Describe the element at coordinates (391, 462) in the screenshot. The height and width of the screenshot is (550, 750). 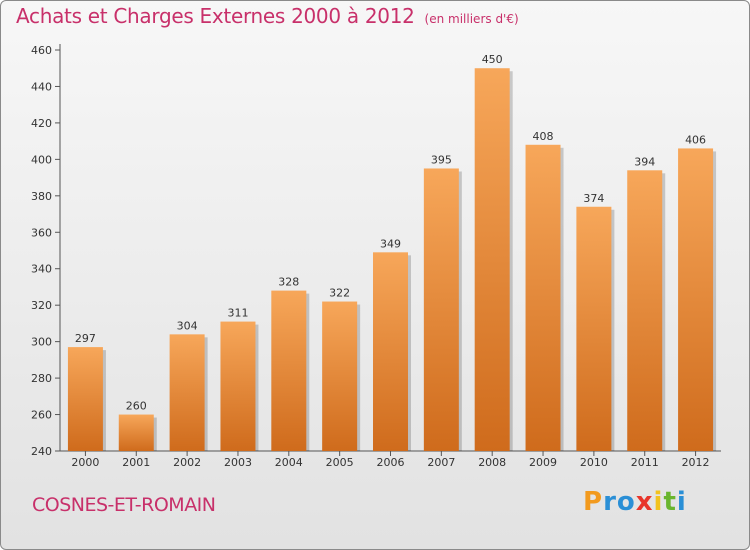
I see `x-tick-label: 2006` at that location.